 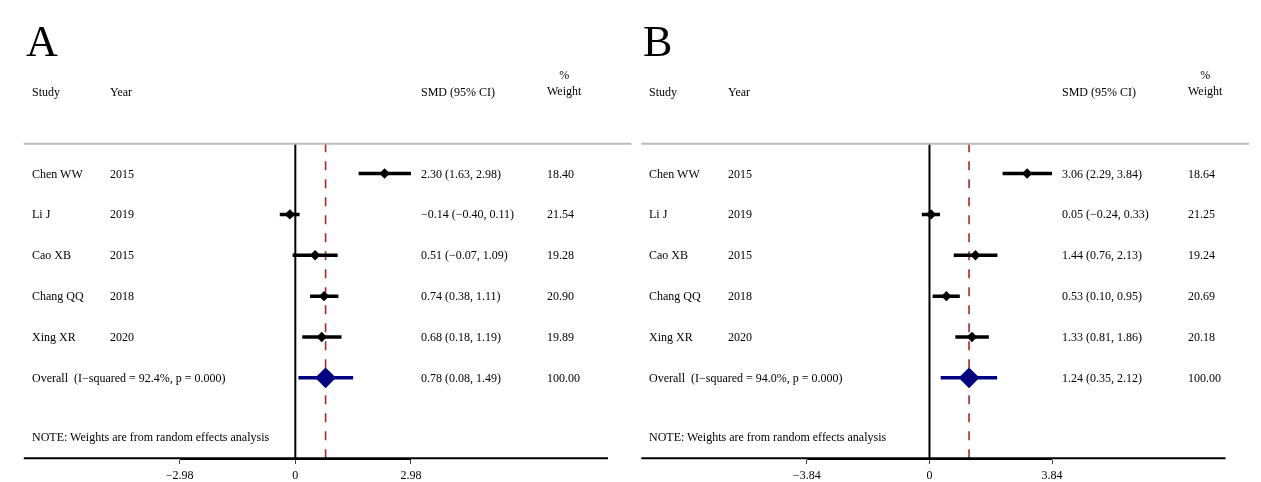 What do you see at coordinates (560, 296) in the screenshot?
I see `text: 20.90` at bounding box center [560, 296].